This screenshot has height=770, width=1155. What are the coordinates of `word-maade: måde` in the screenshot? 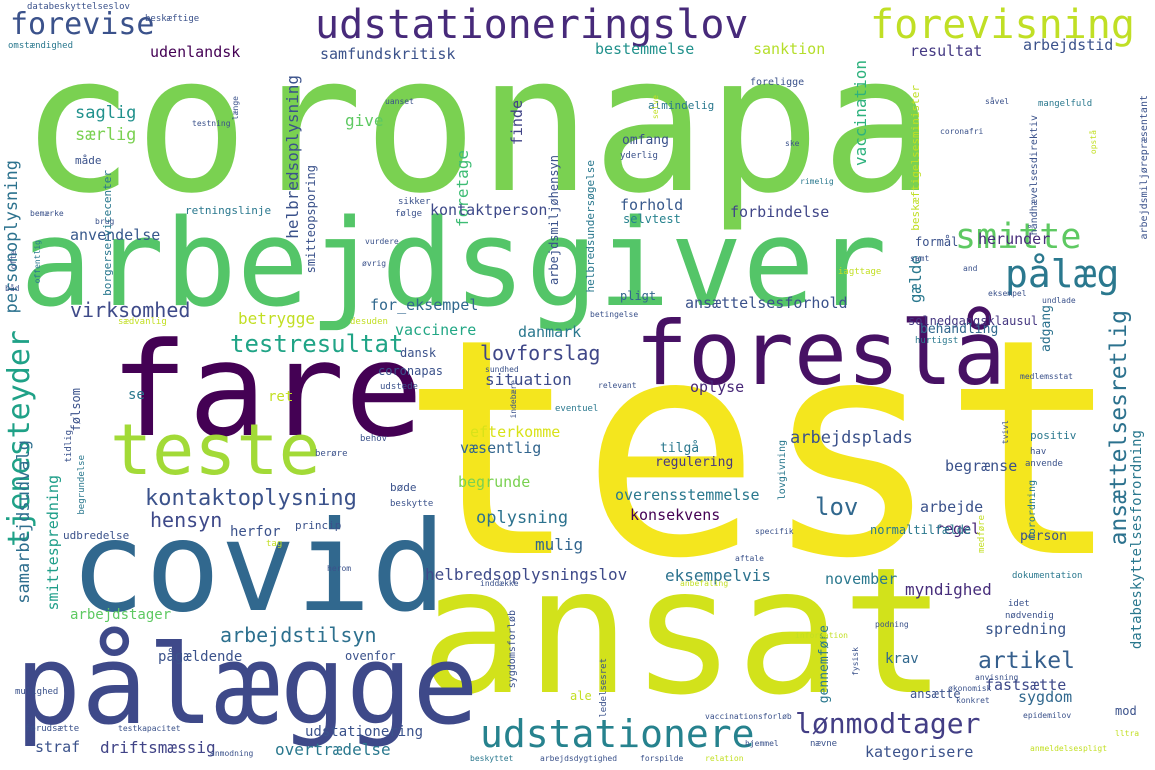 It's located at (88, 160).